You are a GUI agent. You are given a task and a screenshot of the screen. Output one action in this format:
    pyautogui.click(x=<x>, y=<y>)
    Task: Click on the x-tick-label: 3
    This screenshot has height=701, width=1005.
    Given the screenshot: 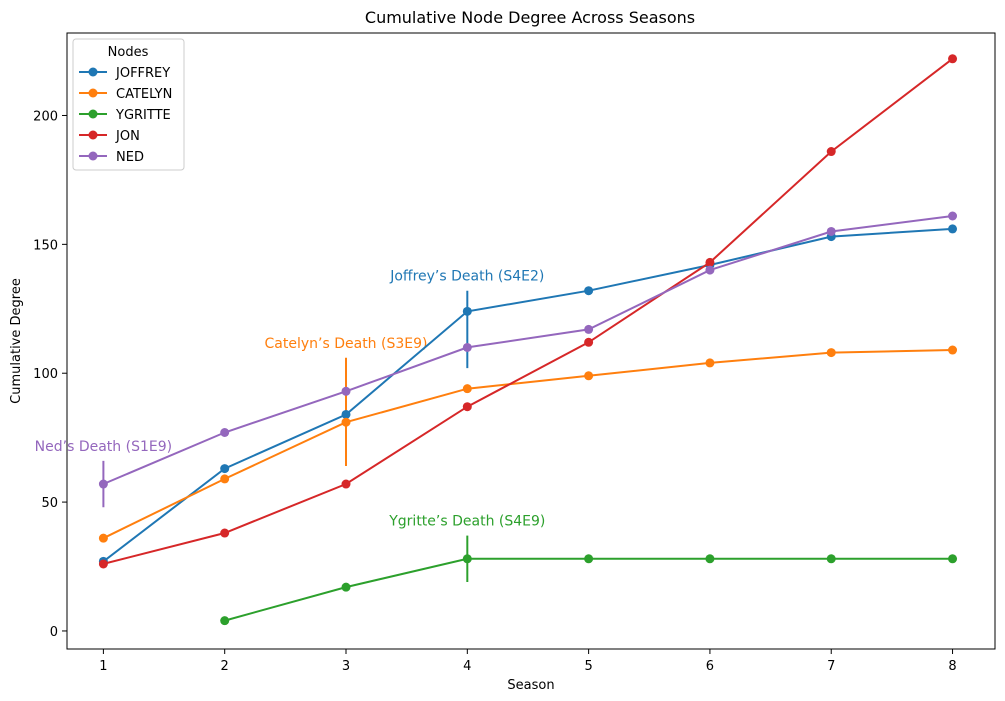 What is the action you would take?
    pyautogui.click(x=346, y=666)
    